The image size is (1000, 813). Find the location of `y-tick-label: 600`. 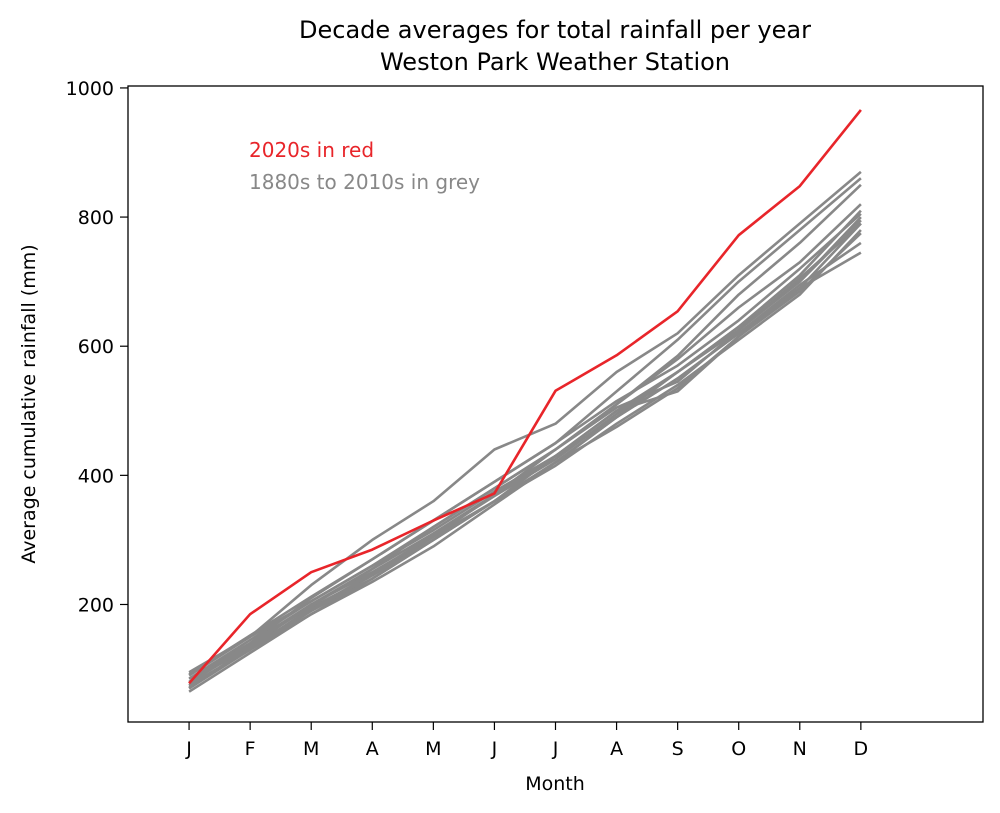

y-tick-label: 600 is located at coordinates (96, 347).